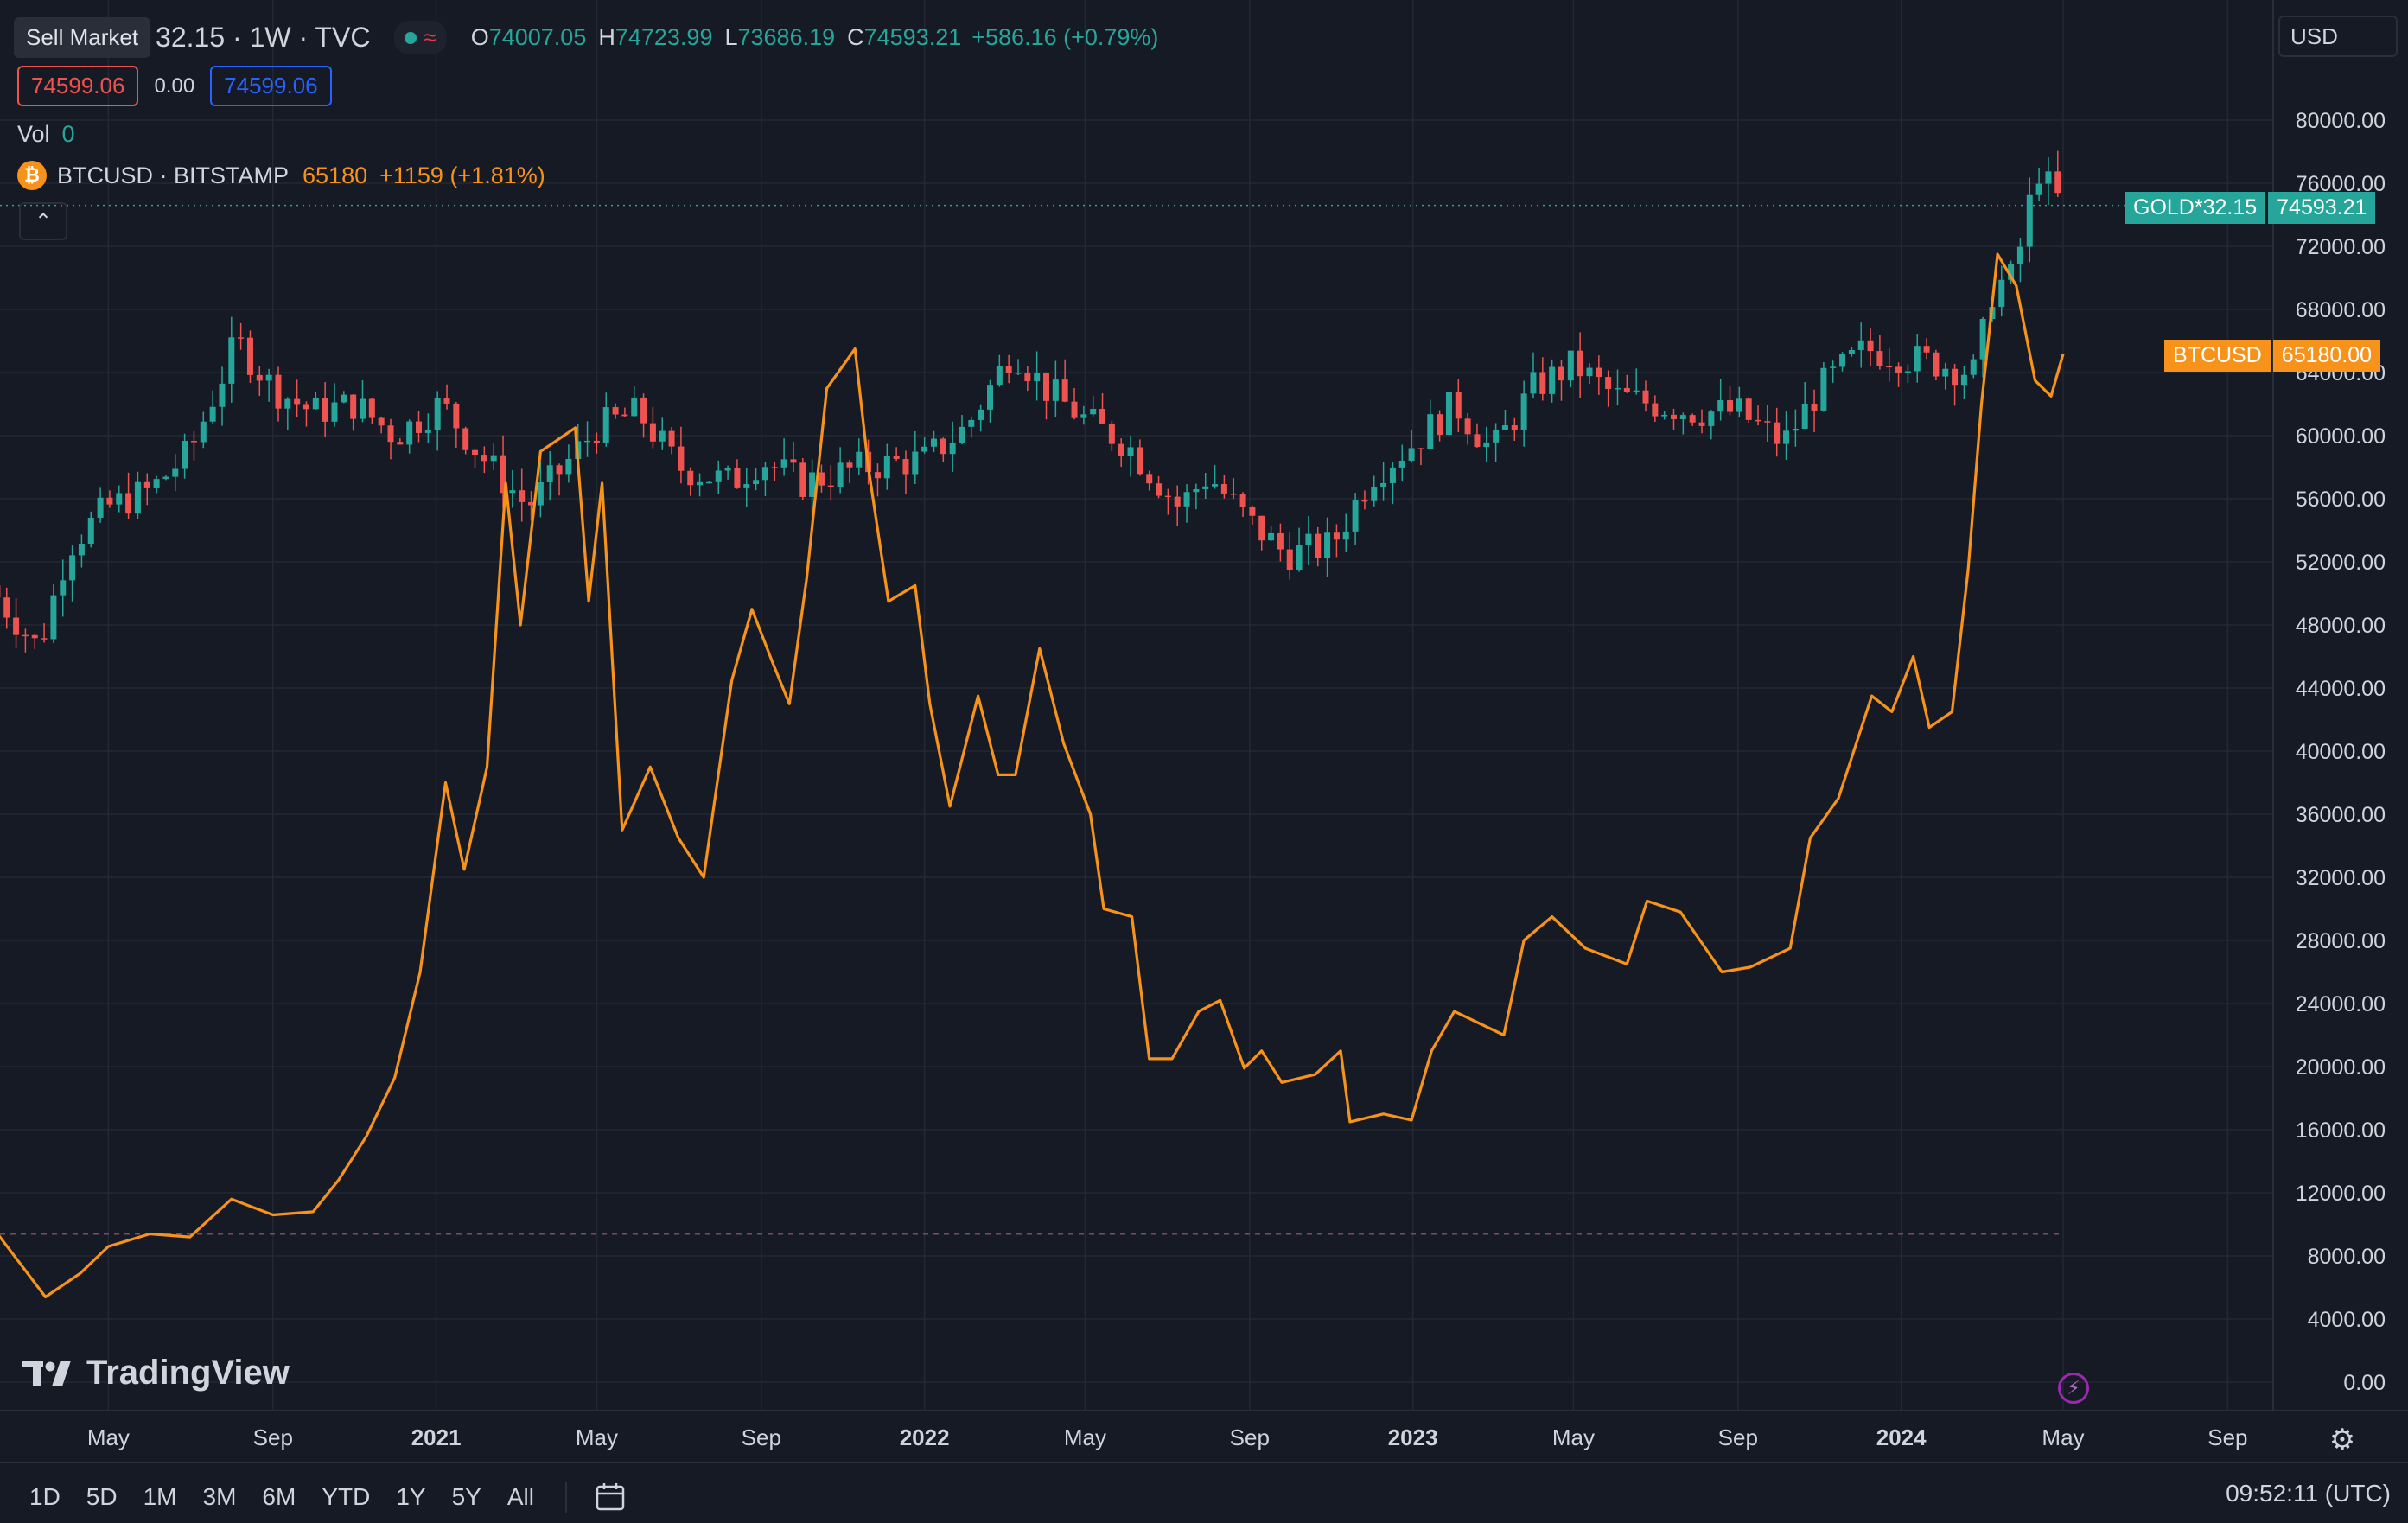  What do you see at coordinates (411, 1496) in the screenshot?
I see `timeframe-1y: 1Y` at bounding box center [411, 1496].